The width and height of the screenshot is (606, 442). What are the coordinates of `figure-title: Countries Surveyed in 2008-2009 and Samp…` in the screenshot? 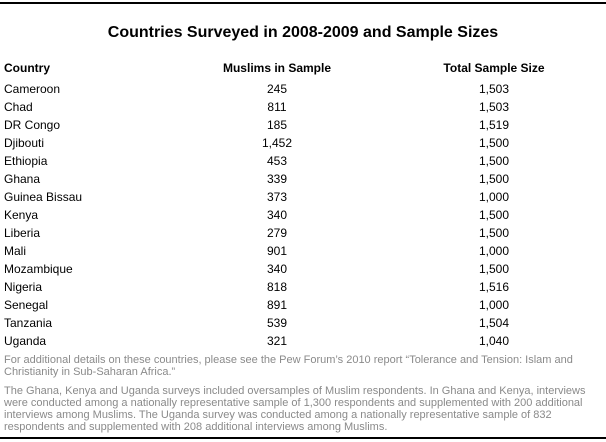 It's located at (303, 32).